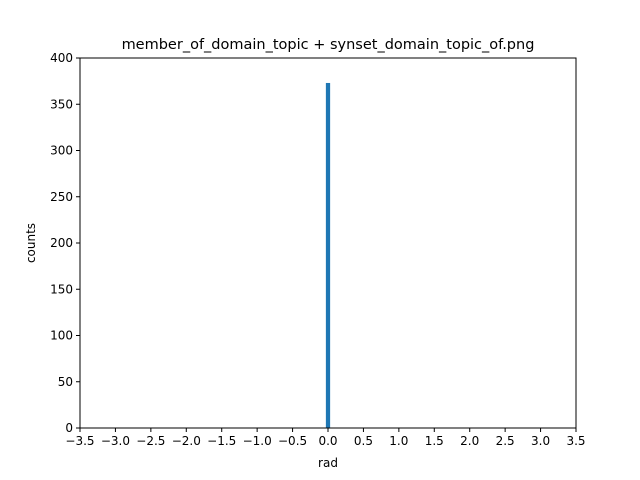 The image size is (640, 480). Describe the element at coordinates (61, 151) in the screenshot. I see `y-tick-label: 300` at that location.